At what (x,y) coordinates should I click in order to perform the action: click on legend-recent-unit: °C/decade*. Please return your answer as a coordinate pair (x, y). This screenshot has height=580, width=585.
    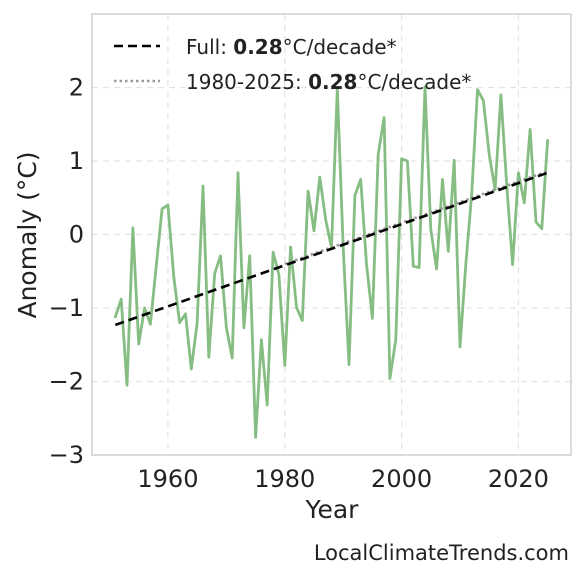
    Looking at the image, I should click on (414, 82).